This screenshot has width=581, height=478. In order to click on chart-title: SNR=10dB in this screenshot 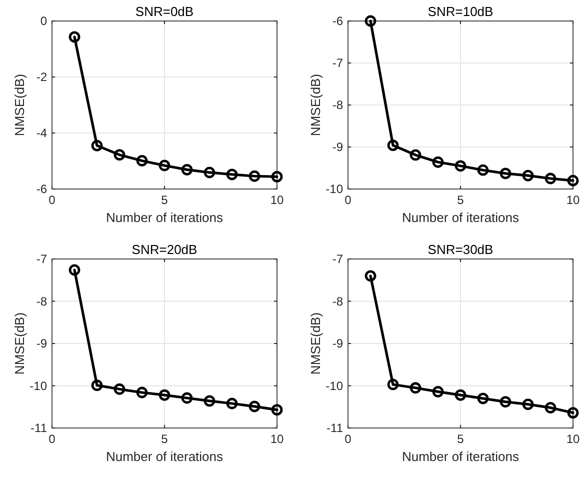, I will do `click(461, 11)`.